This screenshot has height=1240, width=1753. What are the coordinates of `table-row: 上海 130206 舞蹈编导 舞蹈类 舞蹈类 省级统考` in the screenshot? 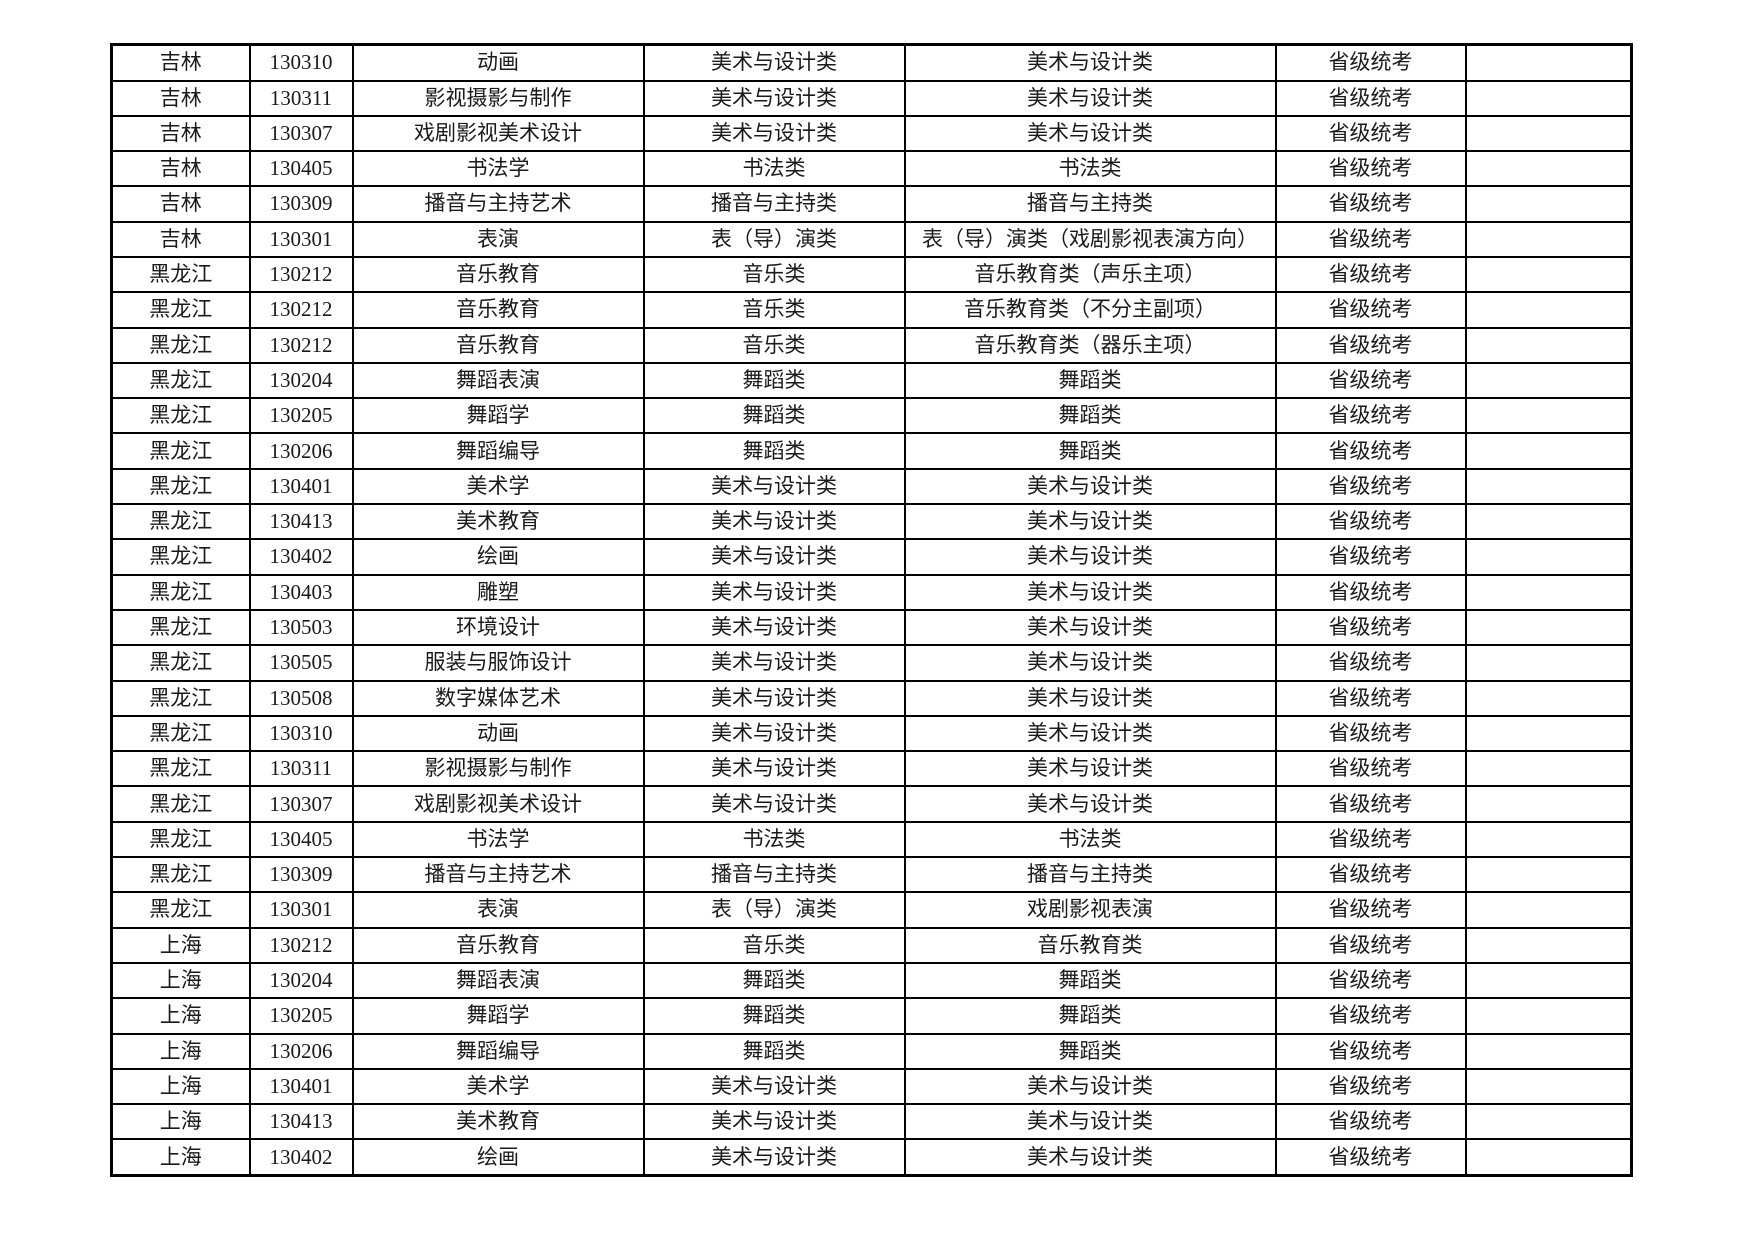 It's located at (871, 1051).